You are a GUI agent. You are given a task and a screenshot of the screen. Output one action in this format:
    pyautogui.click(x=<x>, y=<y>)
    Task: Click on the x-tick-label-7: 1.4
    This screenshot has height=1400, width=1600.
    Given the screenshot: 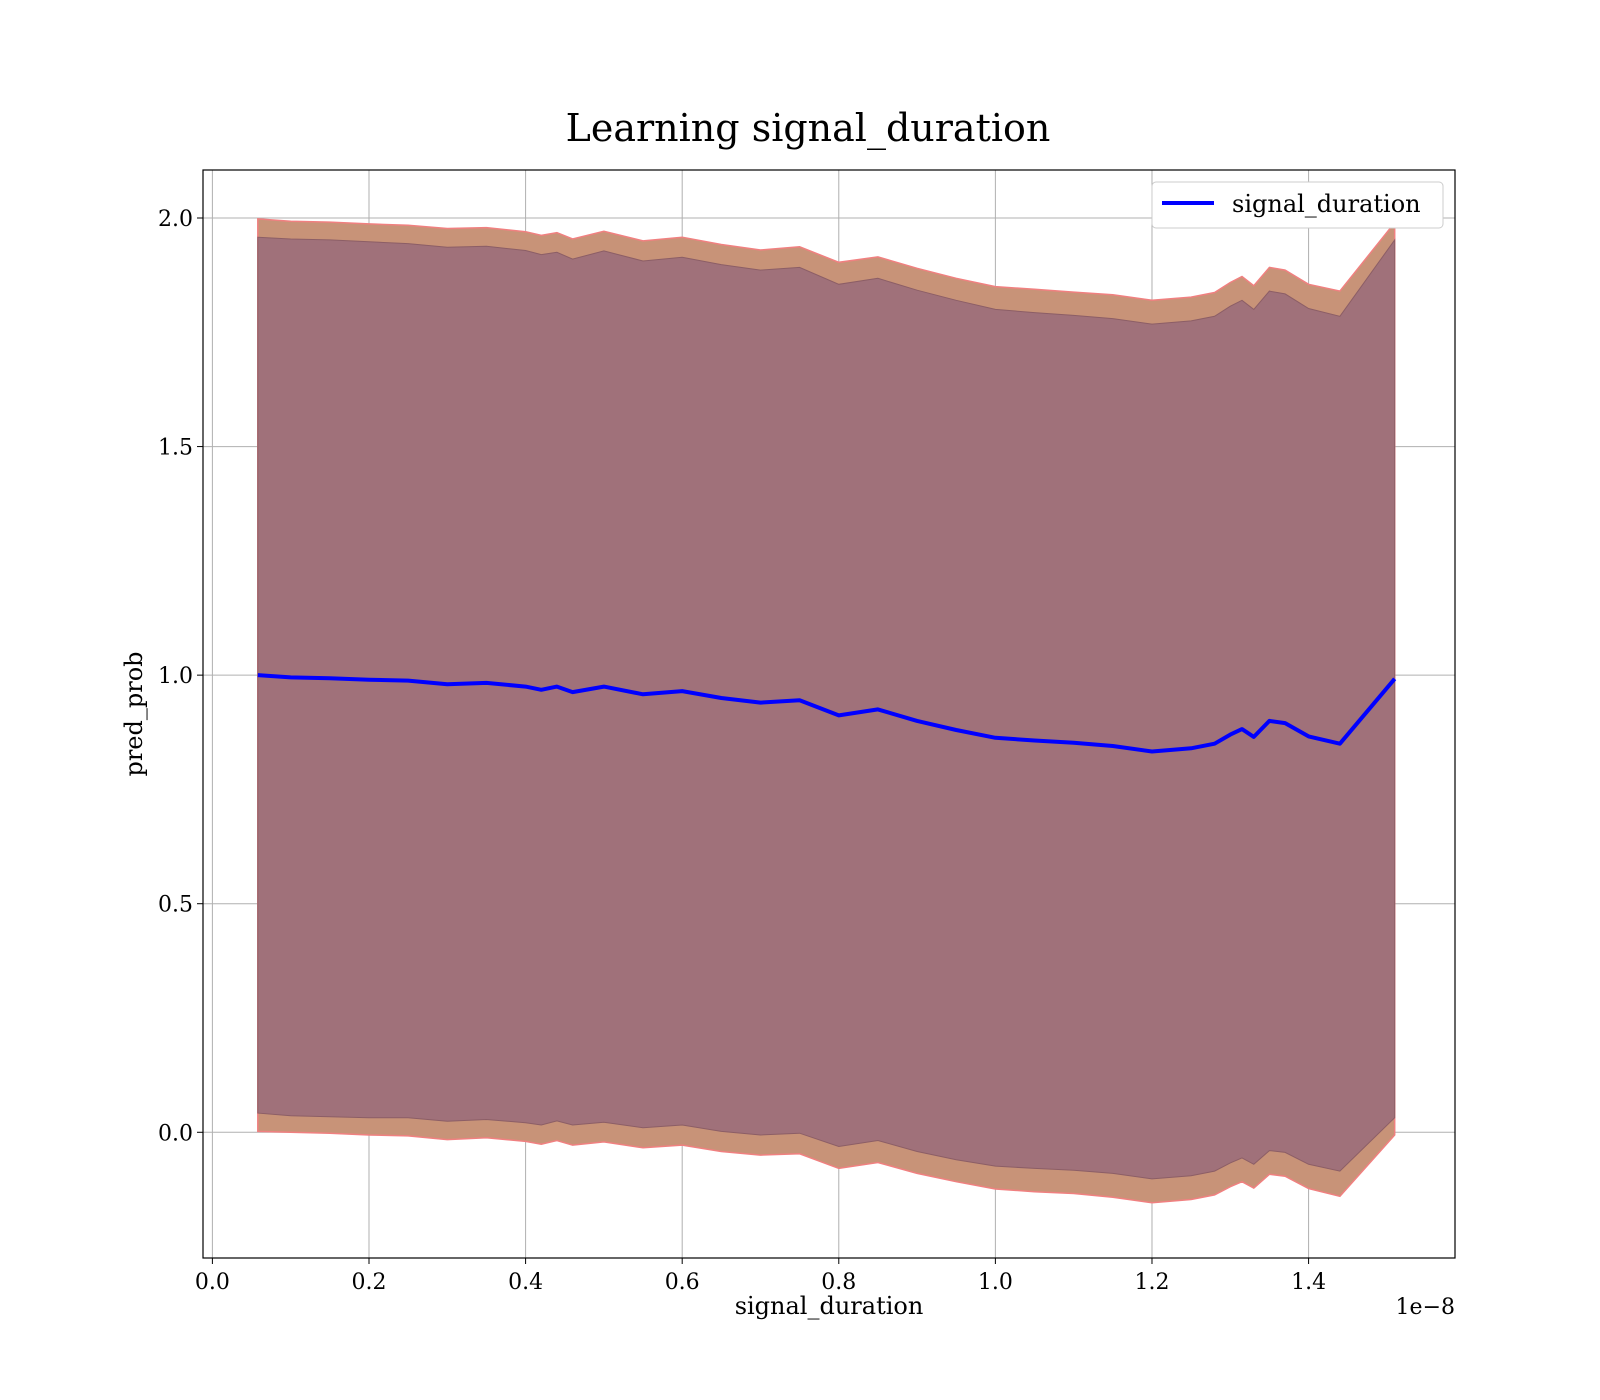 What is the action you would take?
    pyautogui.click(x=1308, y=1282)
    